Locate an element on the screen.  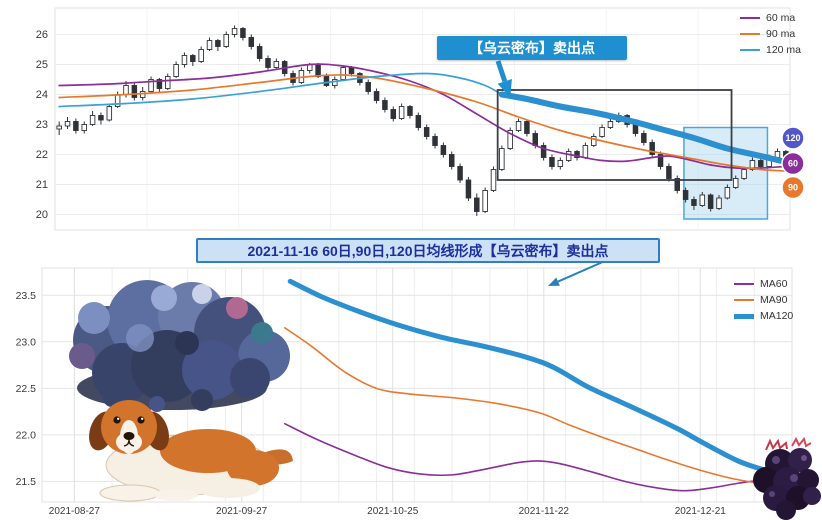
legend-swatch-60ma is located at coordinates (750, 18).